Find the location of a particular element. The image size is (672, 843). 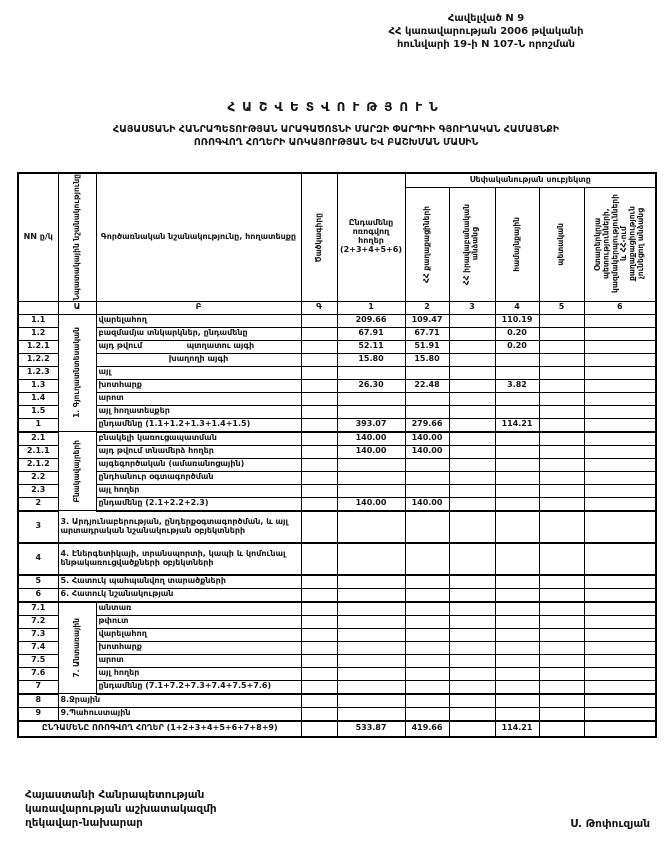

column-letters-row: Ա Բ Գ 1 2 3 4 5 6 is located at coordinates (337, 307).